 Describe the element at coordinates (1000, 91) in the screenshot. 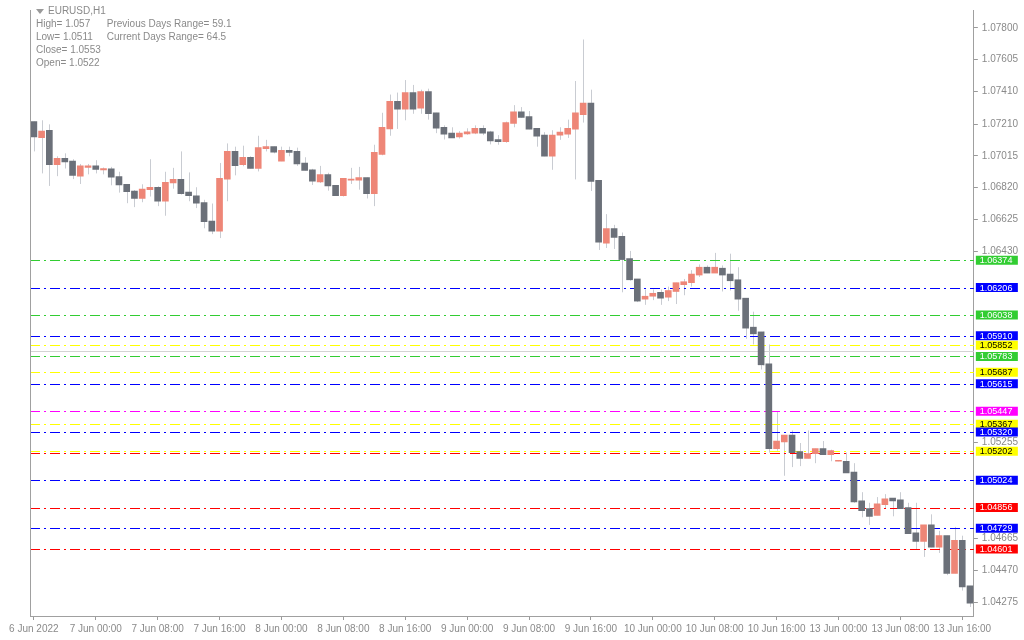

I see `y-tick-label: 1.07410` at that location.